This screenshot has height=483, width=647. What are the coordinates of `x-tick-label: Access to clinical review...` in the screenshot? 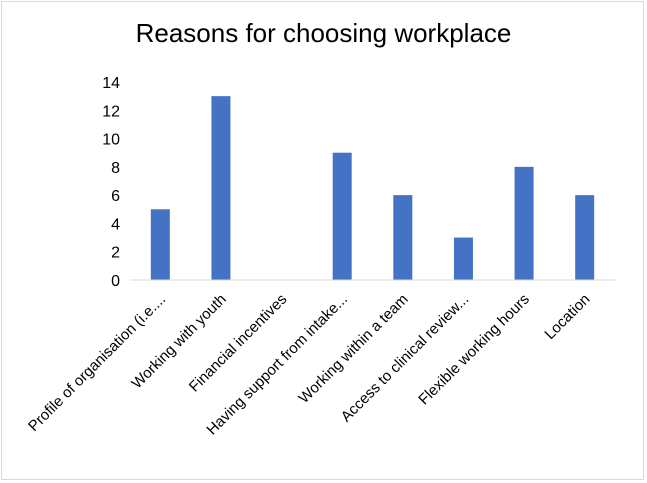 It's located at (405, 358).